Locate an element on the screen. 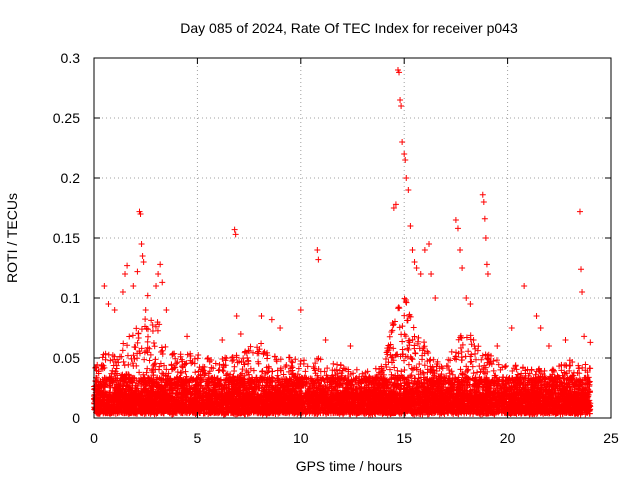 This screenshot has height=480, width=640. x-axis-label: GPS time / hours is located at coordinates (349, 466).